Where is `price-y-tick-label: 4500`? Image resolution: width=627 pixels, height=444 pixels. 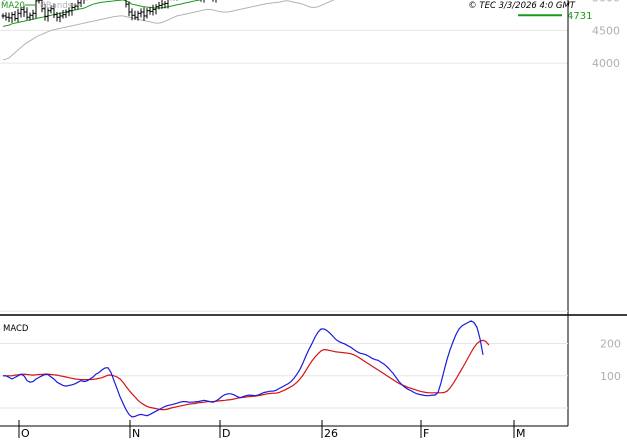
price-y-tick-label: 4500 is located at coordinates (606, 30).